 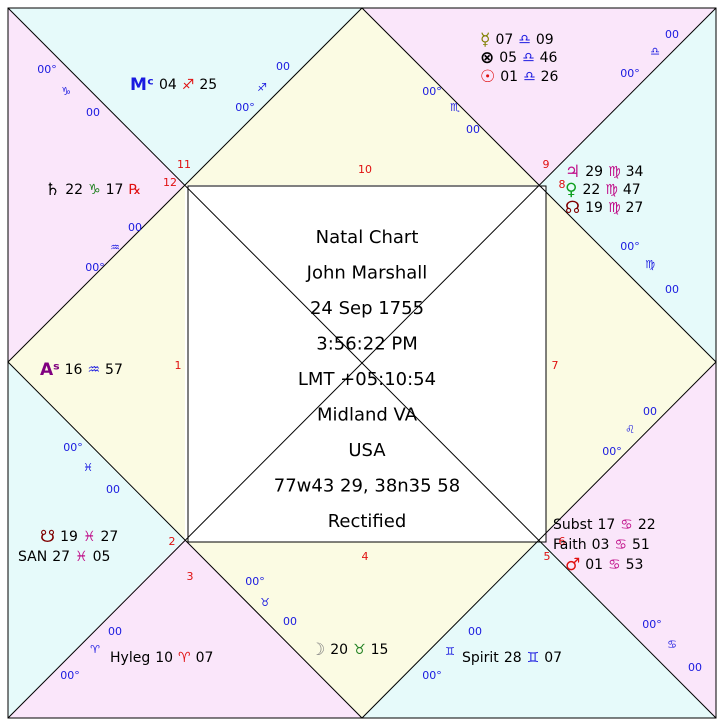 I want to click on planet-entry: ☋ 19 ♓ 27, so click(x=79, y=537).